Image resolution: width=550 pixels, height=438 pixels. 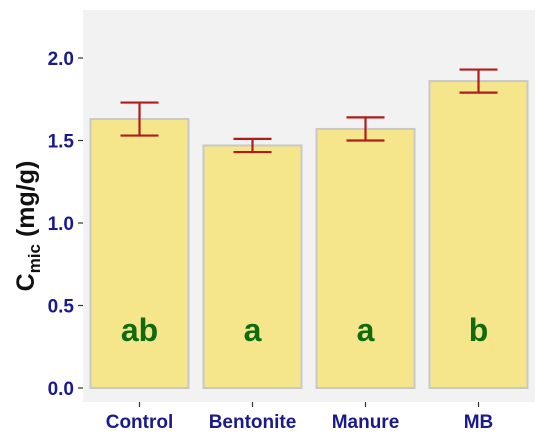 I want to click on y-tick-label: 1.5, so click(x=61, y=142).